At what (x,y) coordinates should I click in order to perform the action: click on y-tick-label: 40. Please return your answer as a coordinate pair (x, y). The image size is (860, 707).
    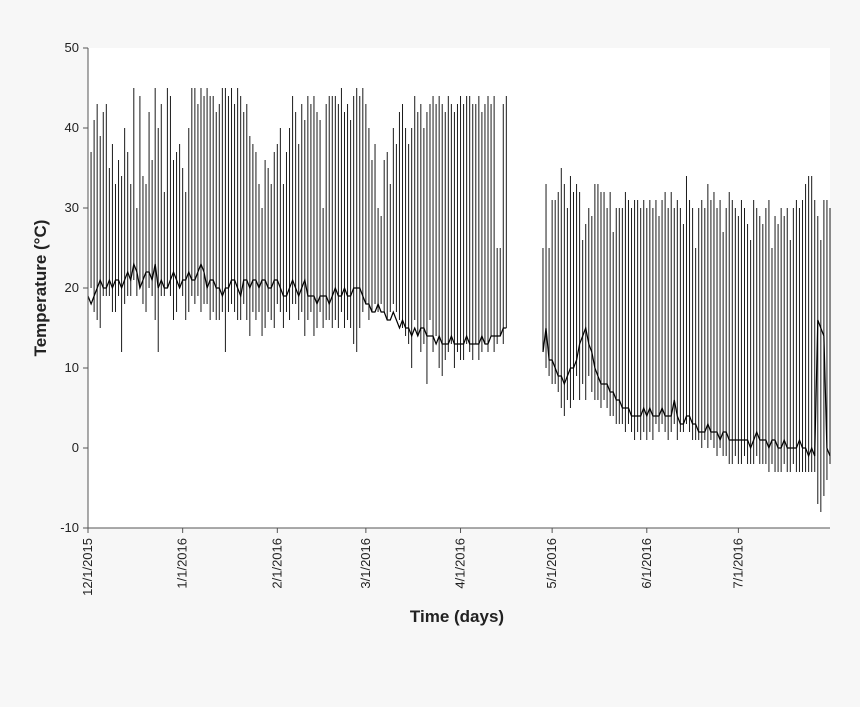
    Looking at the image, I should click on (72, 127).